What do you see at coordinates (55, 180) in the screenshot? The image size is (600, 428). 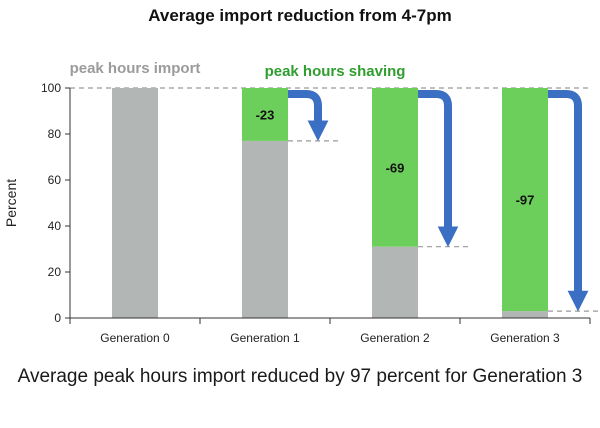 I see `y-tick-label-60: 60` at bounding box center [55, 180].